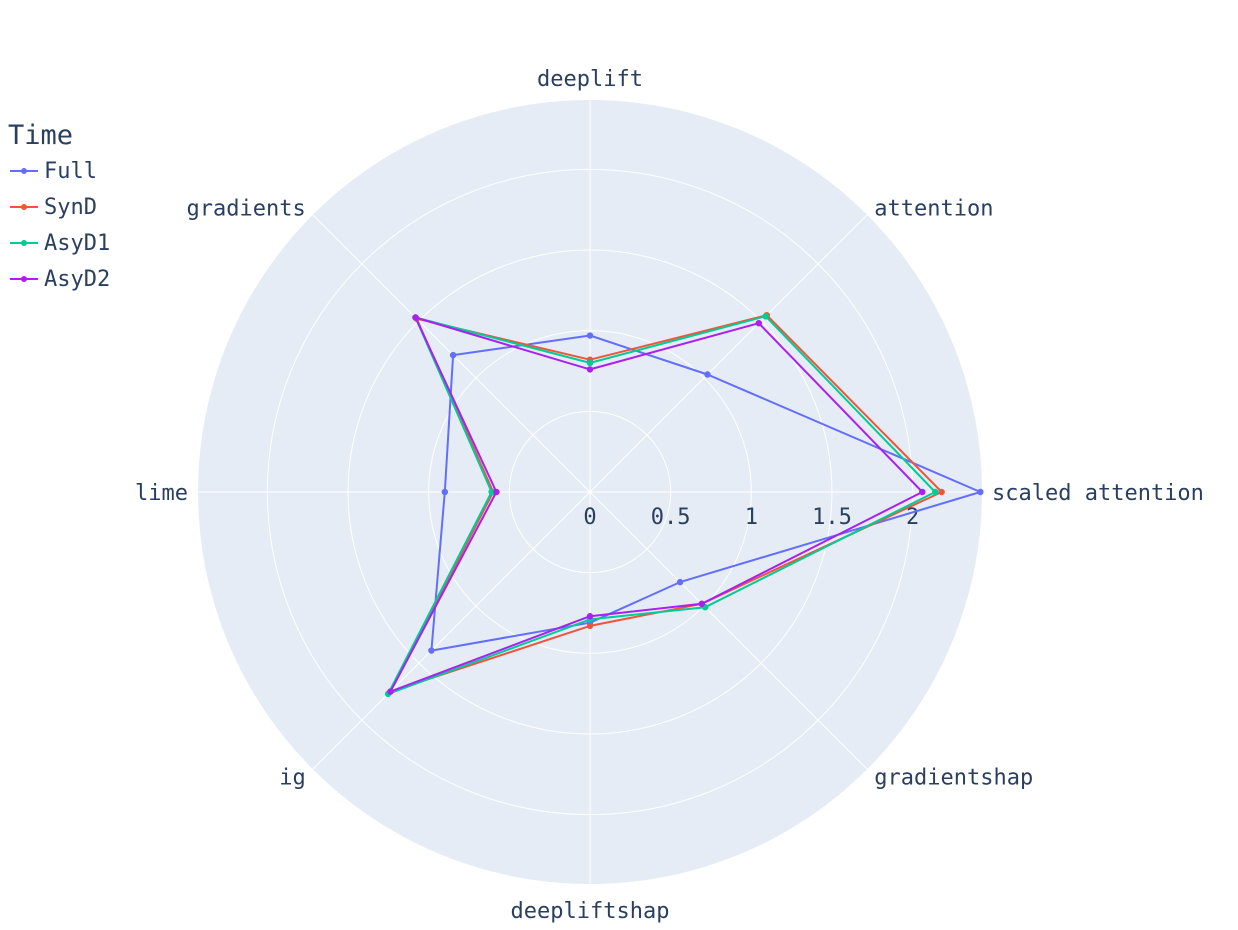  Describe the element at coordinates (590, 79) in the screenshot. I see `category-label: deeplift` at that location.